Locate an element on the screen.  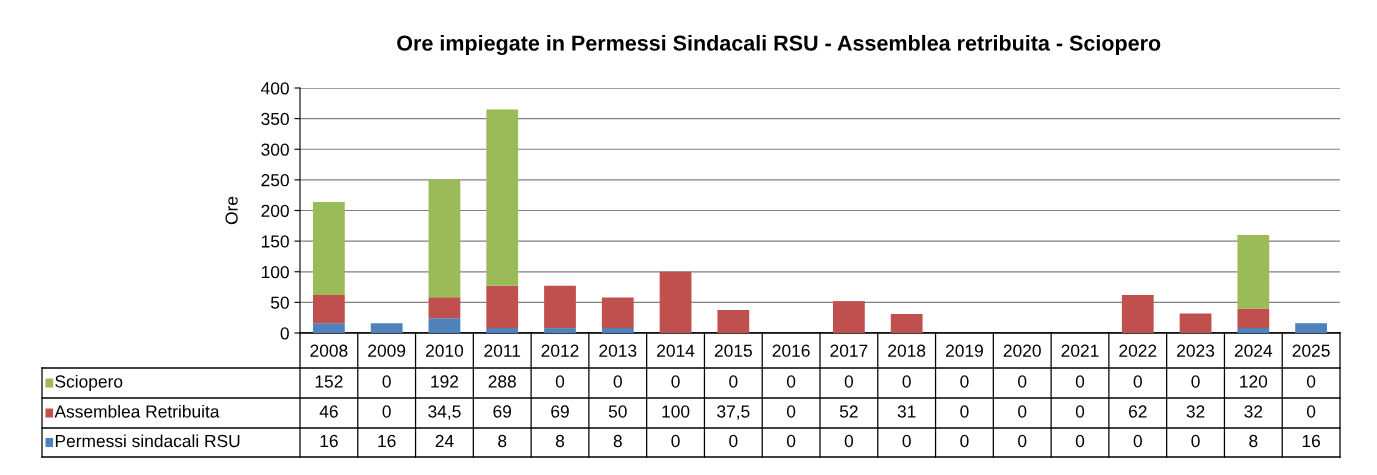
data-label: 100 is located at coordinates (676, 411).